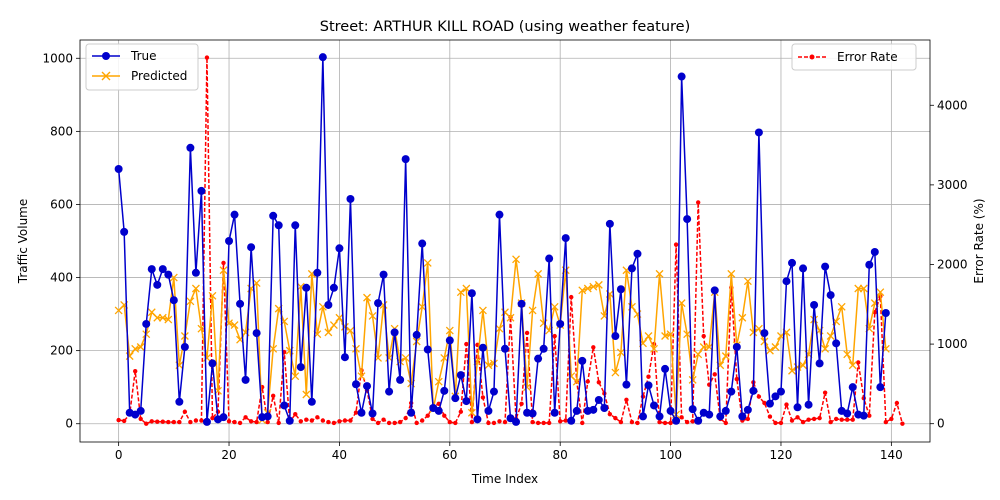 Image resolution: width=1000 pixels, height=500 pixels. Describe the element at coordinates (979, 240) in the screenshot. I see `y2-axis-title: Error Rate (%)` at that location.